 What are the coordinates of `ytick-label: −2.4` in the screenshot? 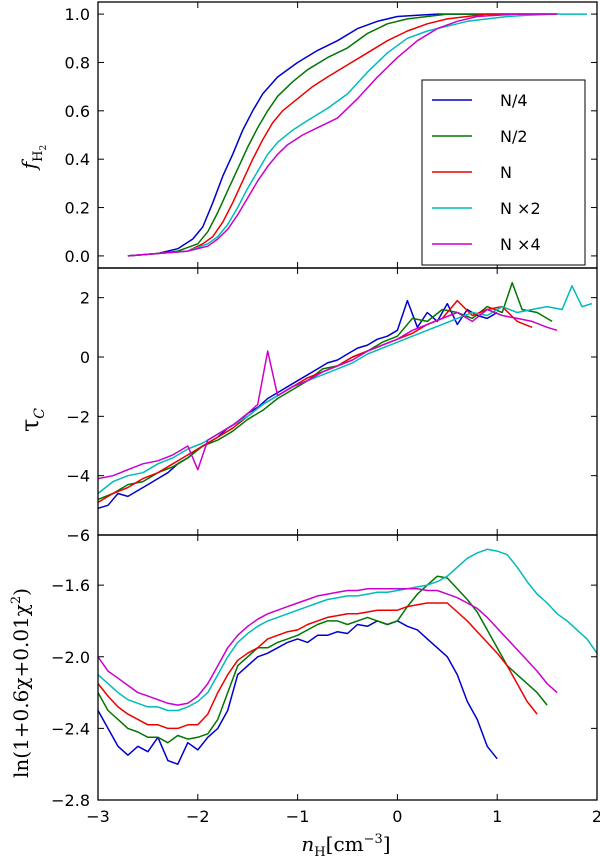 It's located at (70, 728).